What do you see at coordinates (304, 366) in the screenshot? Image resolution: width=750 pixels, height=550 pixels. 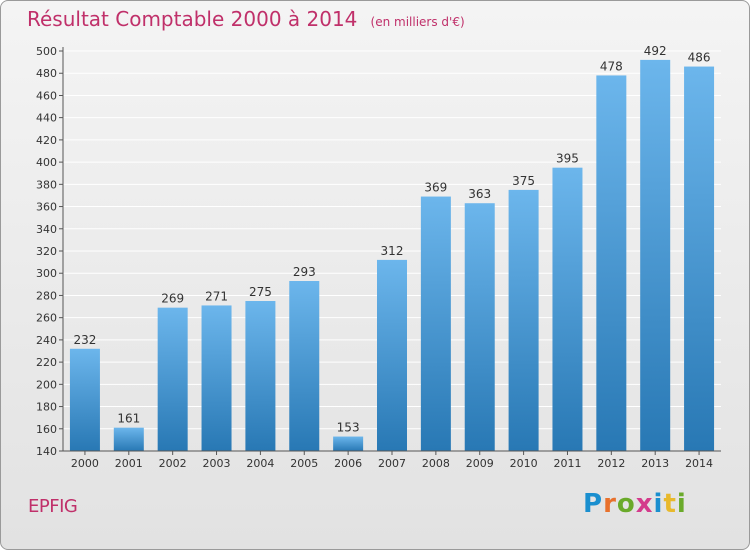 I see `bar-2005` at bounding box center [304, 366].